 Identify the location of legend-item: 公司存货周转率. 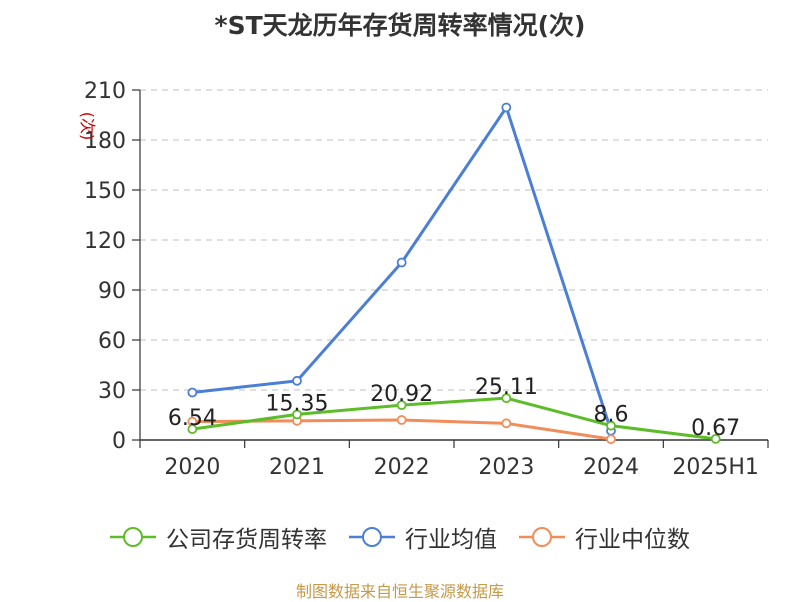
(218, 537).